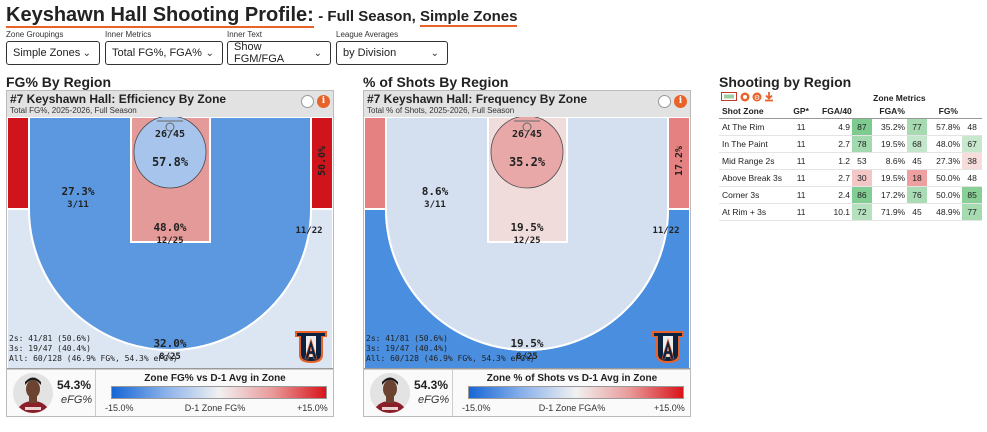 The width and height of the screenshot is (987, 432). I want to click on download-icon, so click(769, 97).